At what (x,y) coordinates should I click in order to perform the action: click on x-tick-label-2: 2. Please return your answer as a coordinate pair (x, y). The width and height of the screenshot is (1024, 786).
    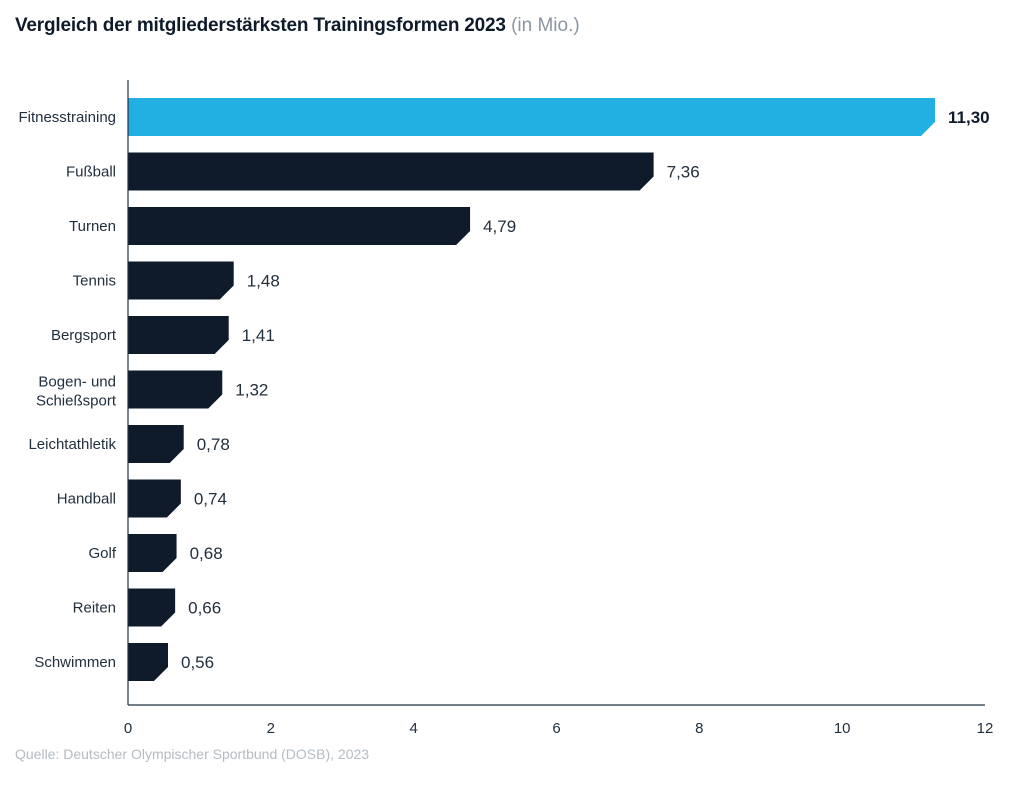
    Looking at the image, I should click on (271, 728).